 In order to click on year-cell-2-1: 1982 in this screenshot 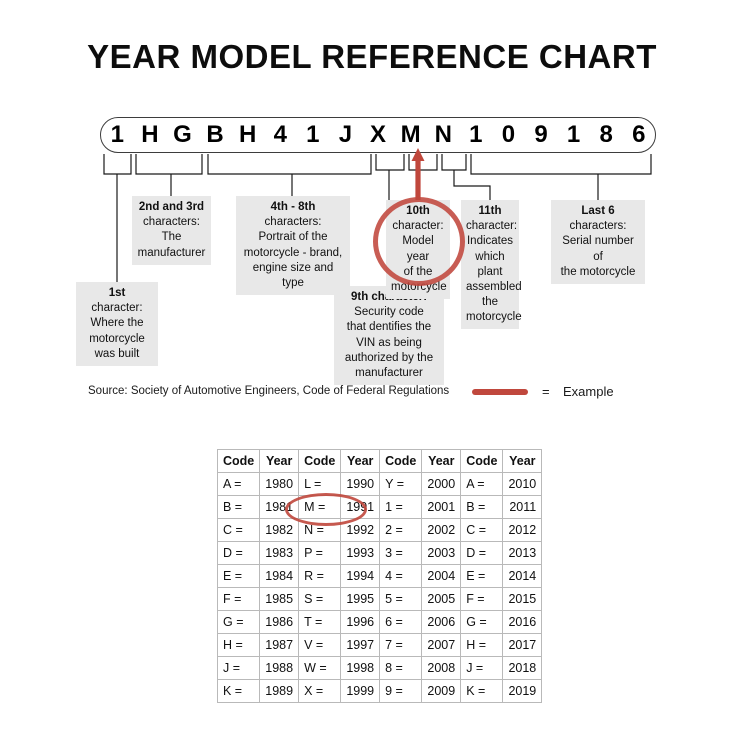, I will do `click(279, 530)`.